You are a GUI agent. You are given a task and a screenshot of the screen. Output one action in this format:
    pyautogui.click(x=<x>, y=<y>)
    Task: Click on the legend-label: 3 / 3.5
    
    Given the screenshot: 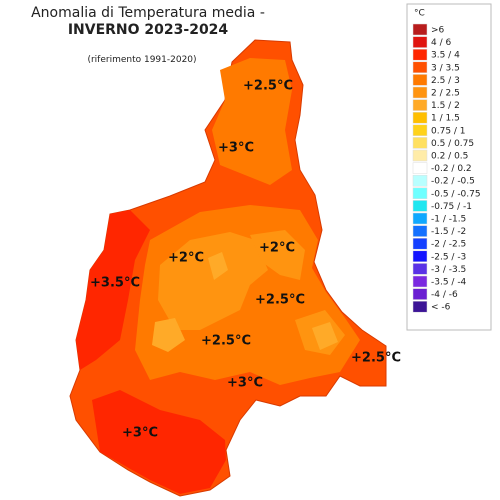 What is the action you would take?
    pyautogui.click(x=445, y=68)
    